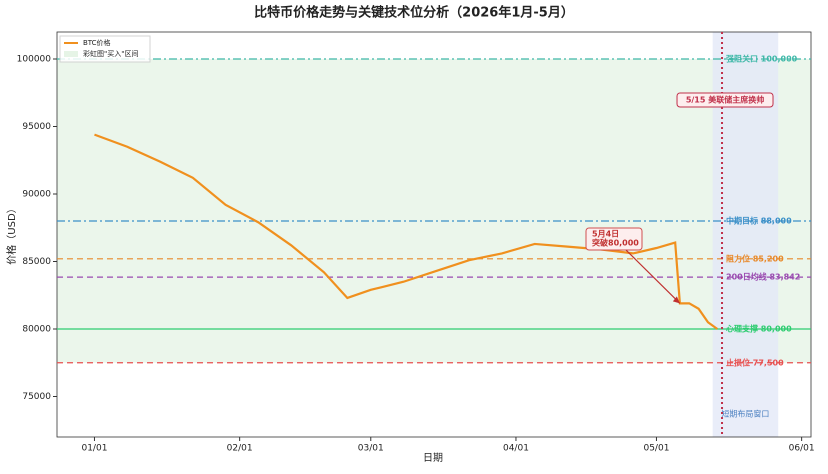 The height and width of the screenshot is (474, 828). I want to click on y-axis-label: 价格（USD）, so click(11, 233).